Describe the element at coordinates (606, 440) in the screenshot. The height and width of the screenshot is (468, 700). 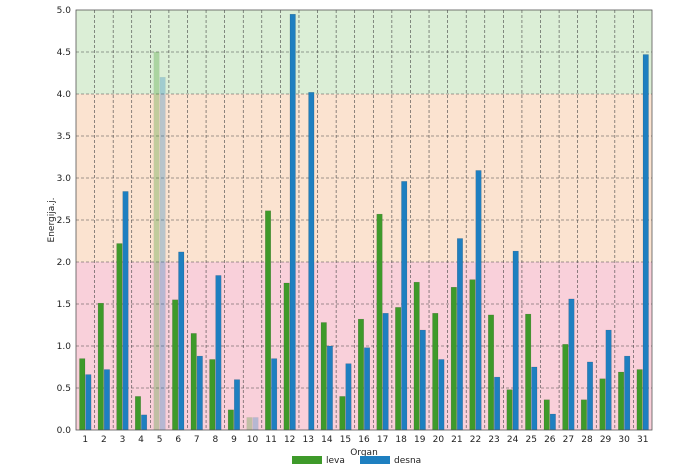
I see `x-tick-label: 29` at that location.